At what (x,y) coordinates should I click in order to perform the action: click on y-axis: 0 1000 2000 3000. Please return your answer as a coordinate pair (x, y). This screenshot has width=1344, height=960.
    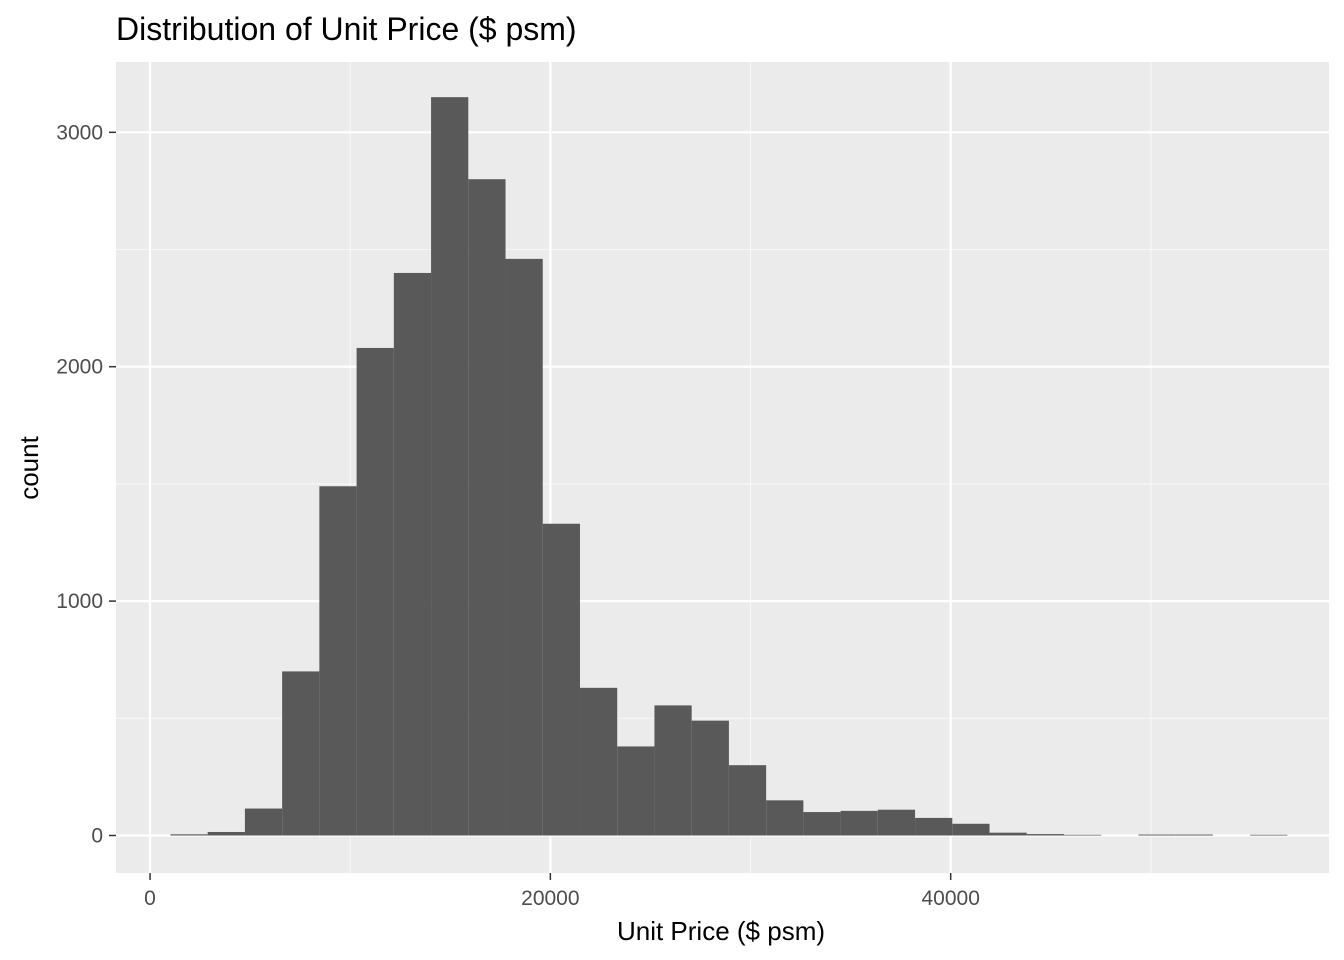
    Looking at the image, I should click on (86, 484).